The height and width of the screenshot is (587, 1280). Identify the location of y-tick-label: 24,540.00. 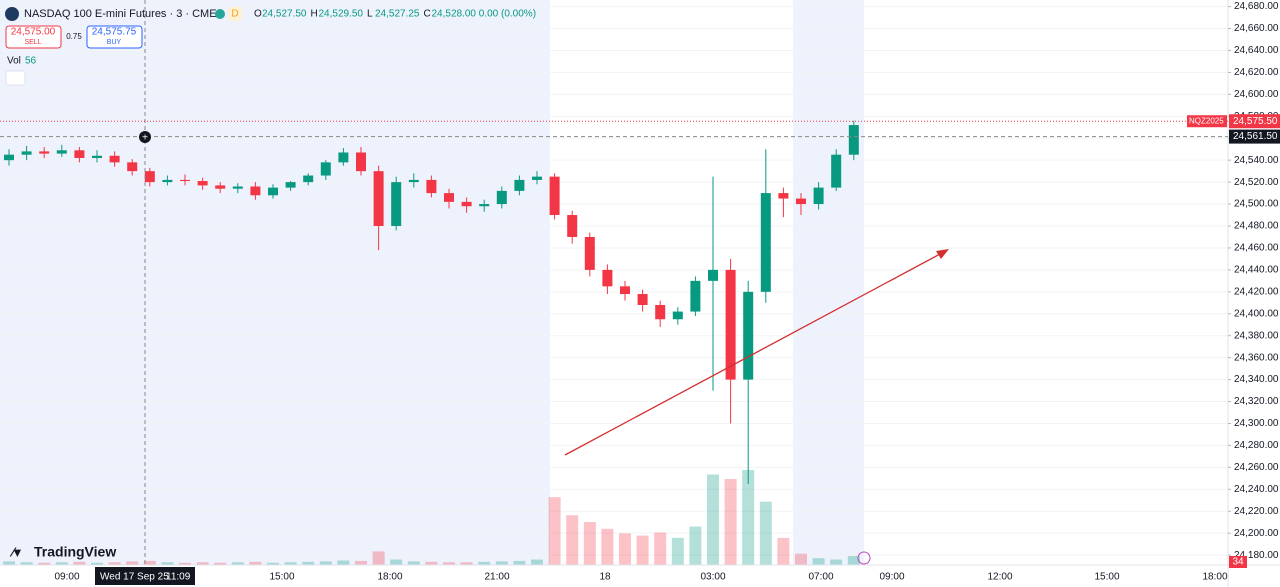
(1256, 160).